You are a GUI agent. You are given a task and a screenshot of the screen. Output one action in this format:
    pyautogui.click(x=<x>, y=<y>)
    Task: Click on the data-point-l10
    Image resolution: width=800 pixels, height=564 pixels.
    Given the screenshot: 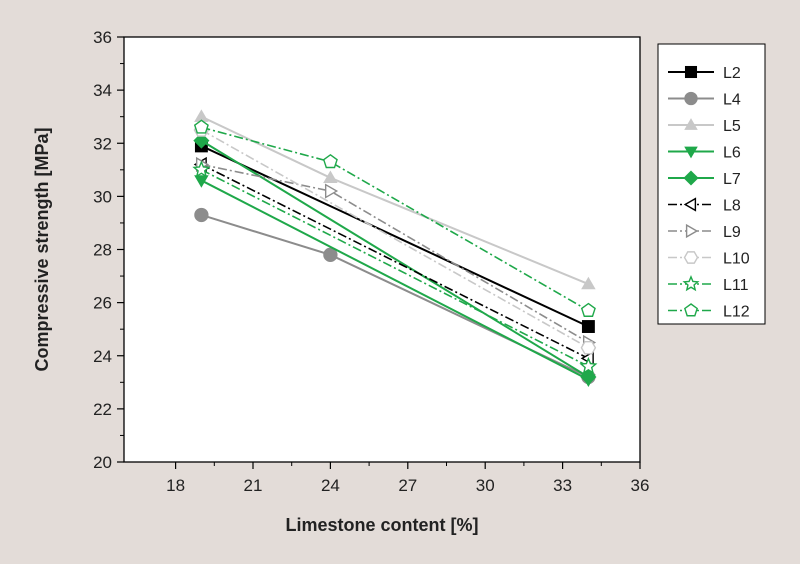 What is the action you would take?
    pyautogui.click(x=588, y=348)
    